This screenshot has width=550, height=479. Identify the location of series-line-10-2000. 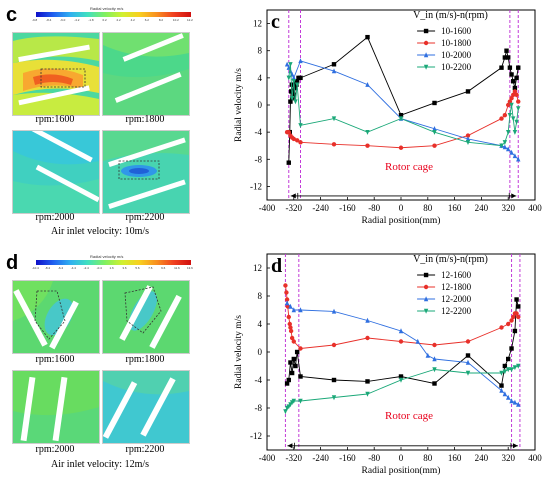
(402, 110).